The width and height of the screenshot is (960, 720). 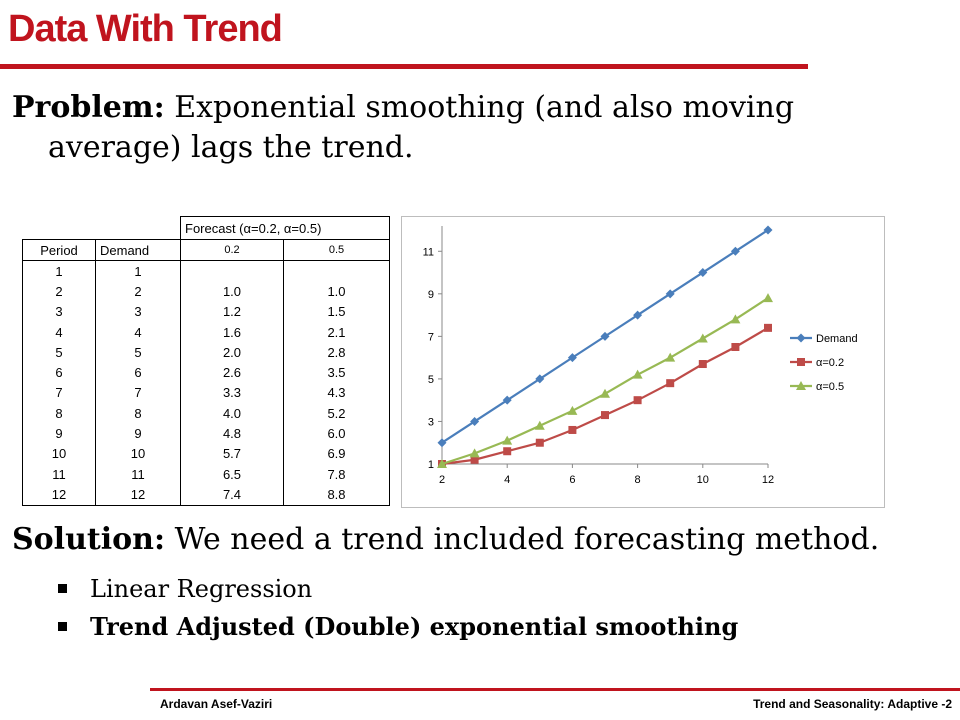 What do you see at coordinates (431, 422) in the screenshot?
I see `y-tick-label: 3` at bounding box center [431, 422].